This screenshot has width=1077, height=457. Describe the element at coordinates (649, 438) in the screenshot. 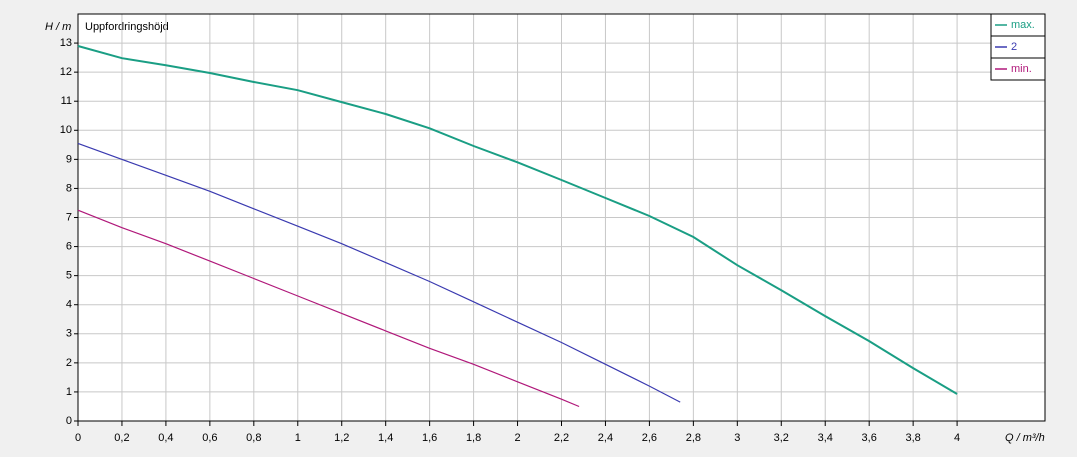

I see `x-tick-label: 2,6` at that location.